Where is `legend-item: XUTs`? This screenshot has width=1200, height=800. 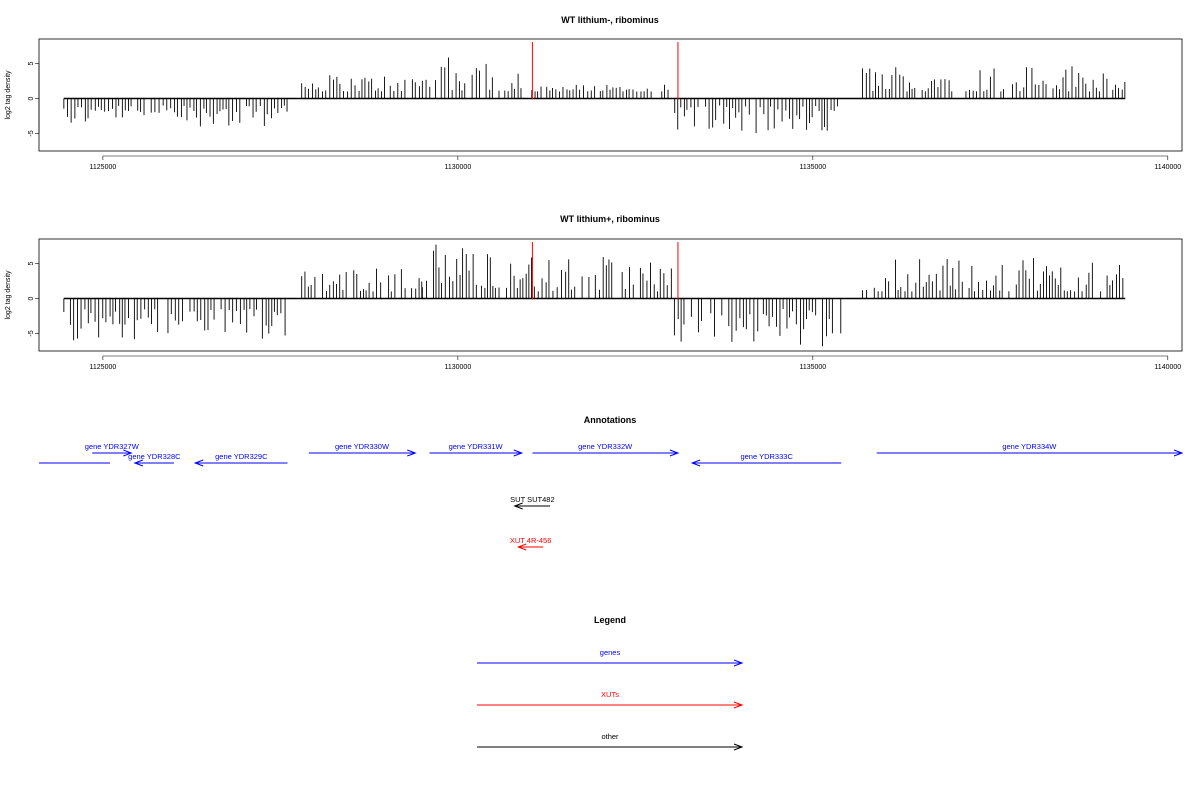 legend-item: XUTs is located at coordinates (610, 699).